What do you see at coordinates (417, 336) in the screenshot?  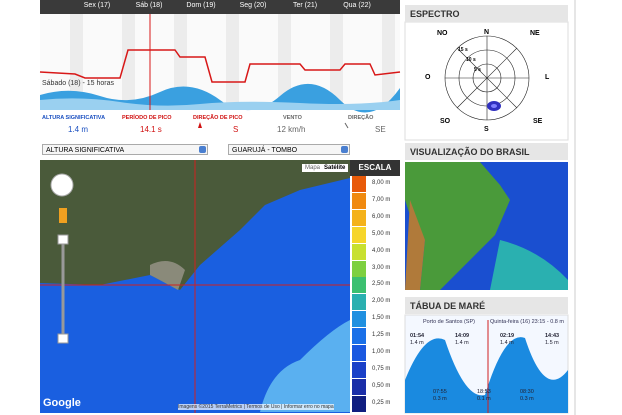 I see `high-time: 01:54` at bounding box center [417, 336].